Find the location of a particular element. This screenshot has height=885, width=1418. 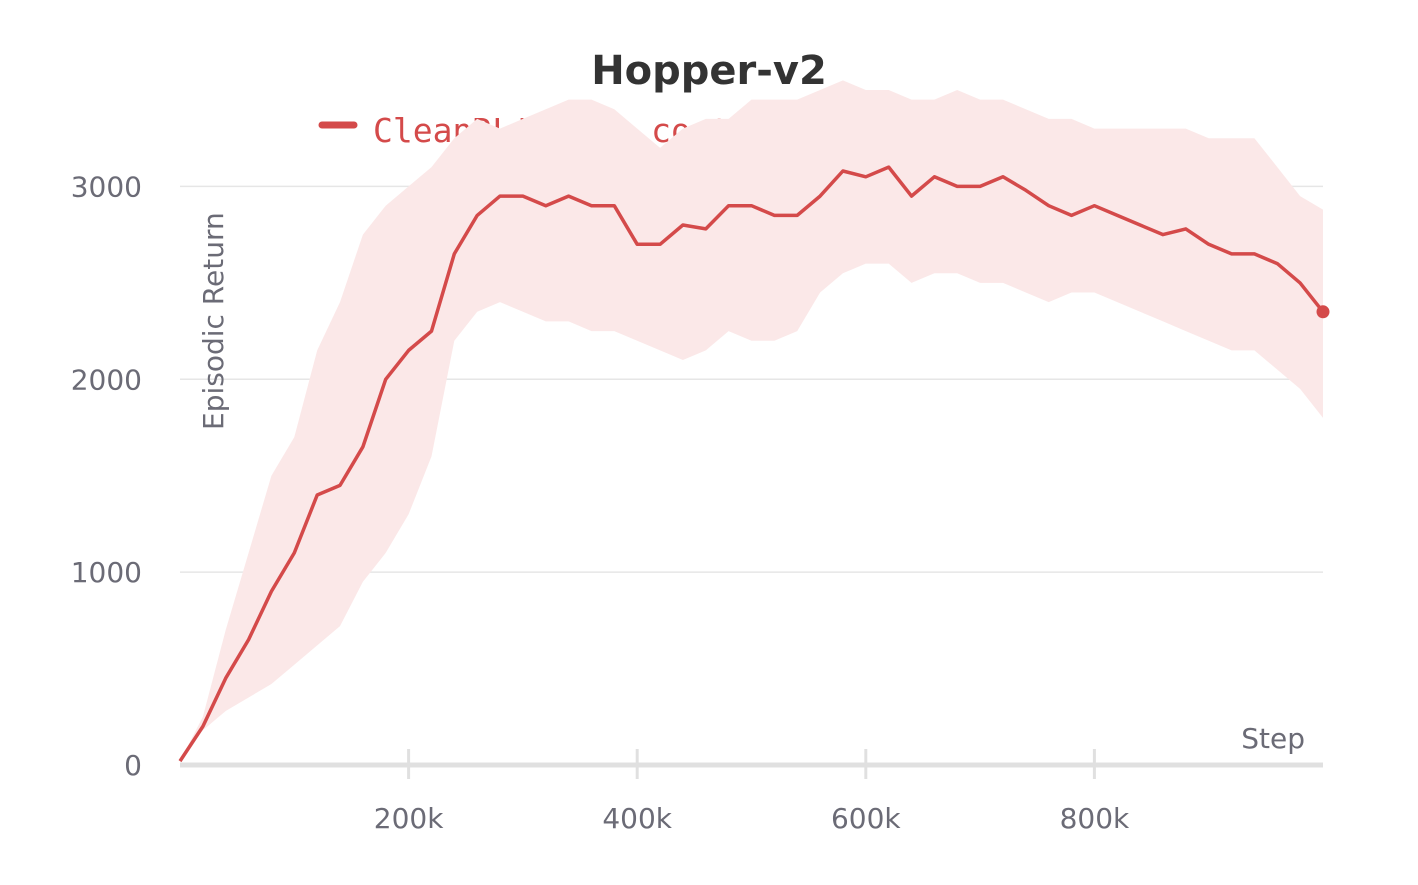

x-tick-label: 800k is located at coordinates (1095, 818).